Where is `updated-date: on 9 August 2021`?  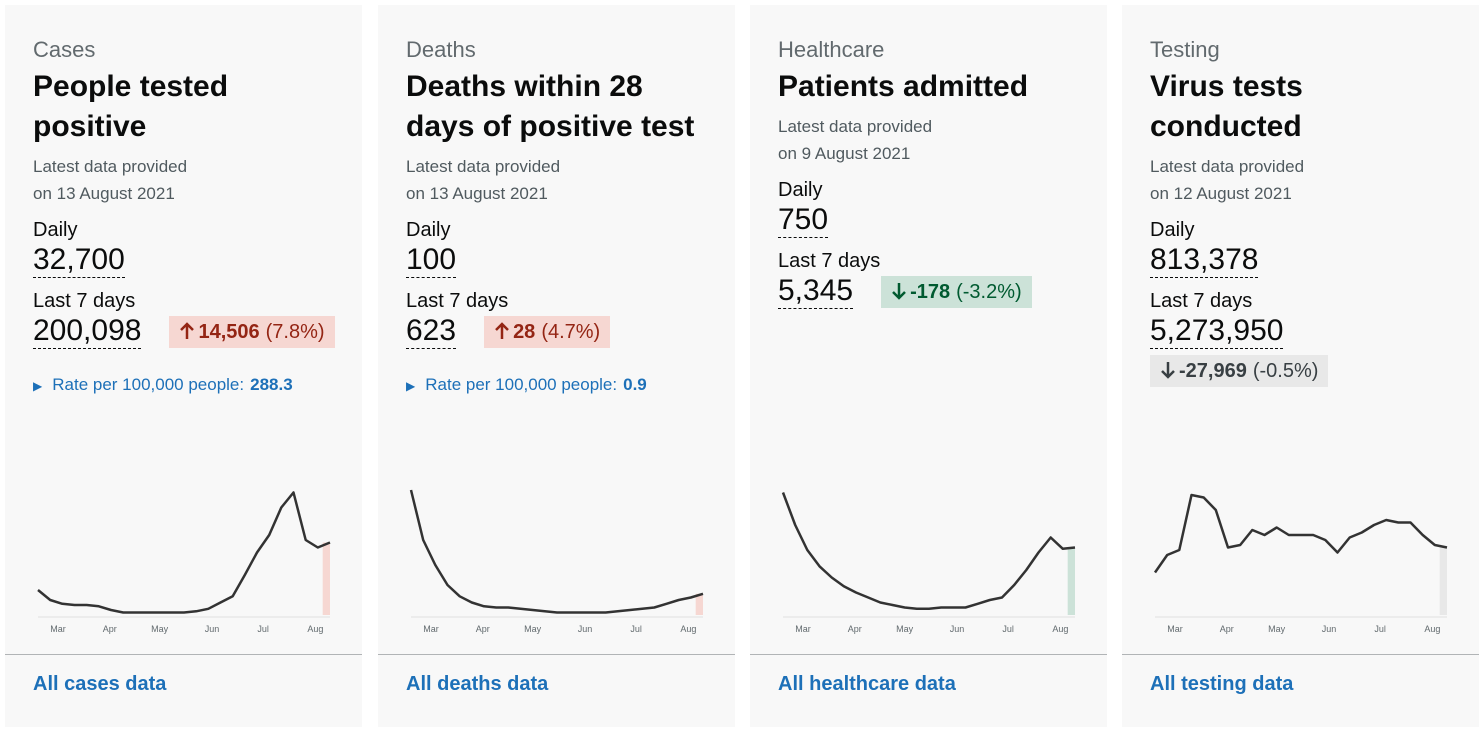
updated-date: on 9 August 2021 is located at coordinates (844, 153).